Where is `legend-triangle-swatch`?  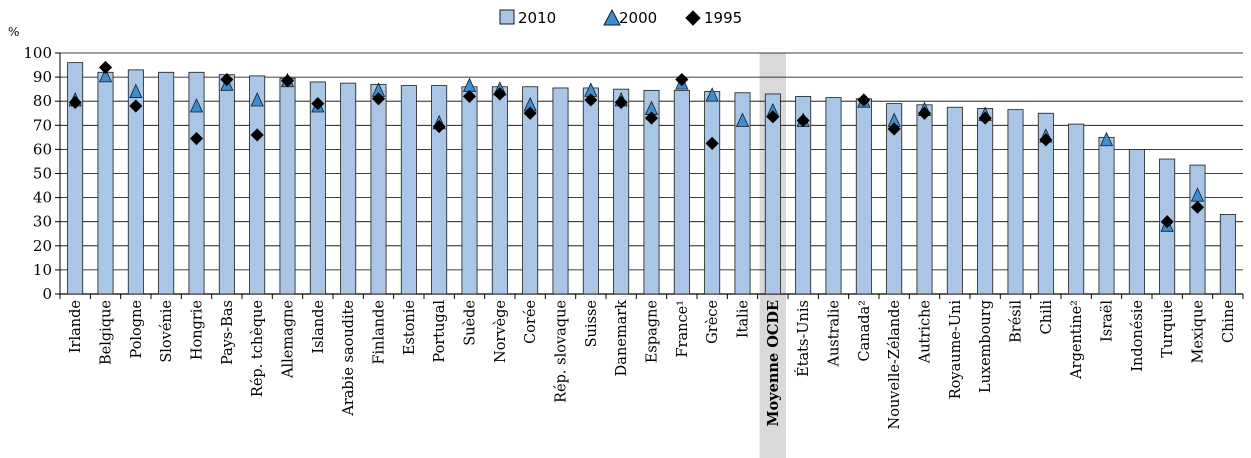 legend-triangle-swatch is located at coordinates (612, 17).